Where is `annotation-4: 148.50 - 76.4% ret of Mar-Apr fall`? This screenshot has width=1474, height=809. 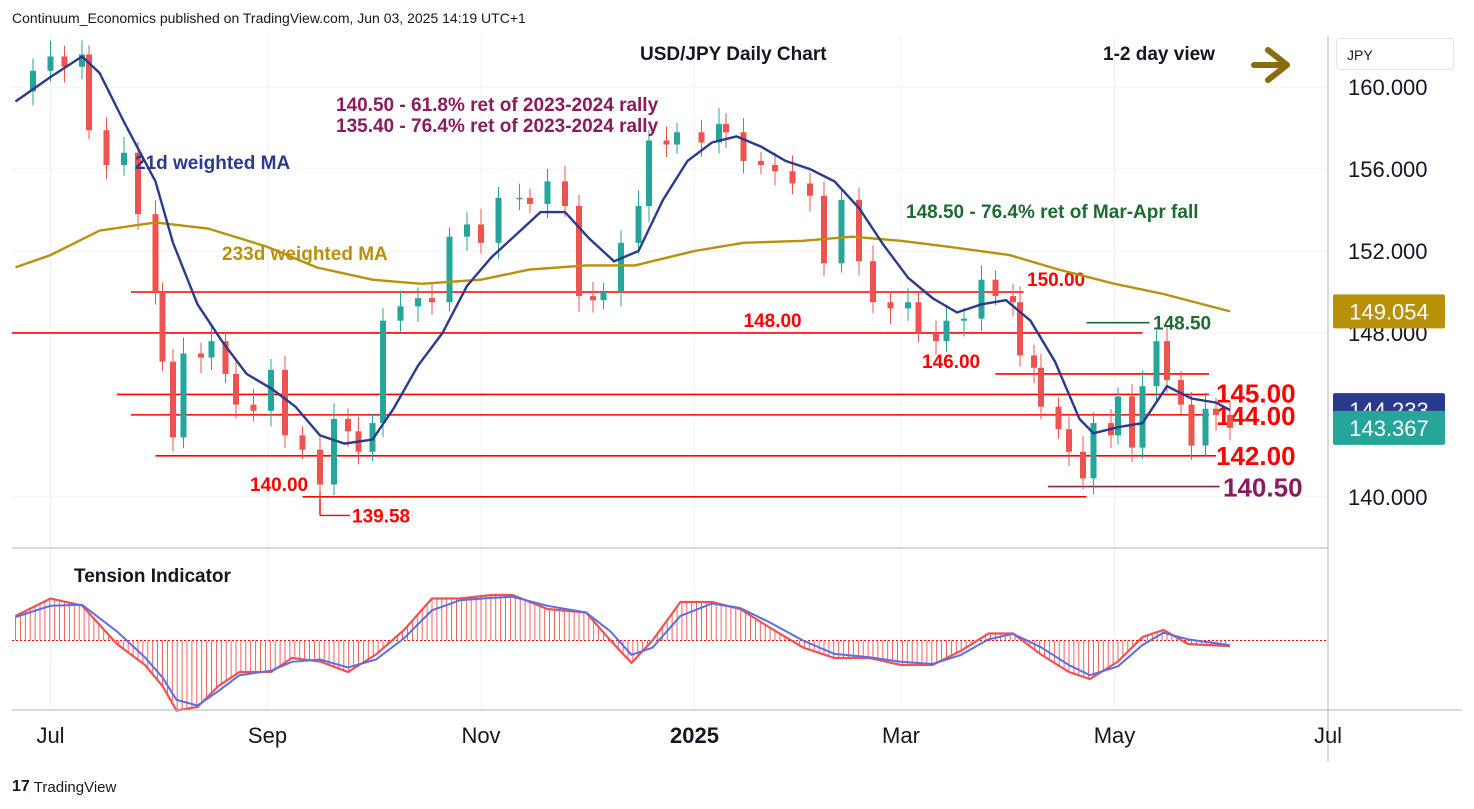
annotation-4: 148.50 - 76.4% ret of Mar-Apr fall is located at coordinates (1052, 212).